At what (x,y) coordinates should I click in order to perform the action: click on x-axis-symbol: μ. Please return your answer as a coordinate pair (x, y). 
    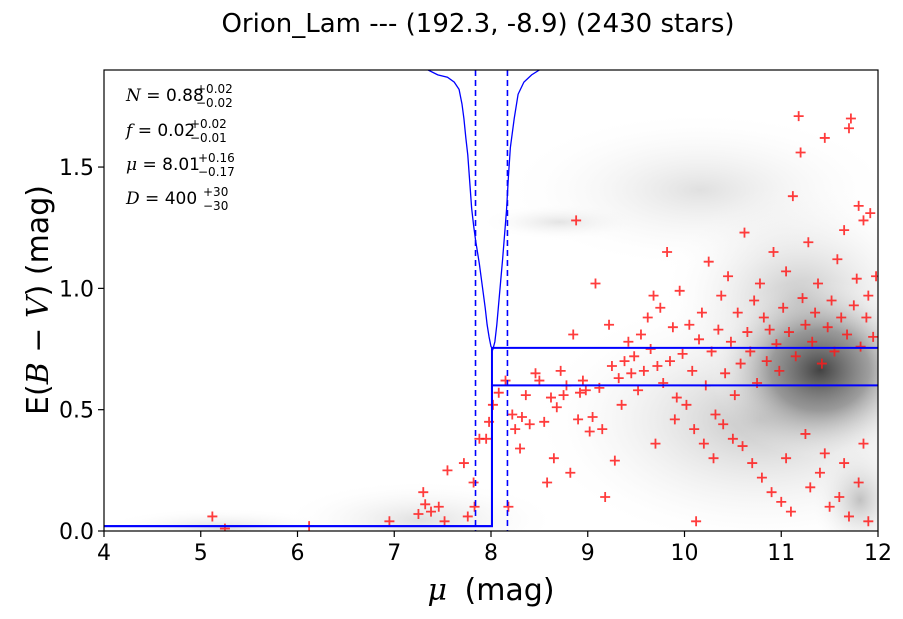
    Looking at the image, I should click on (437, 590).